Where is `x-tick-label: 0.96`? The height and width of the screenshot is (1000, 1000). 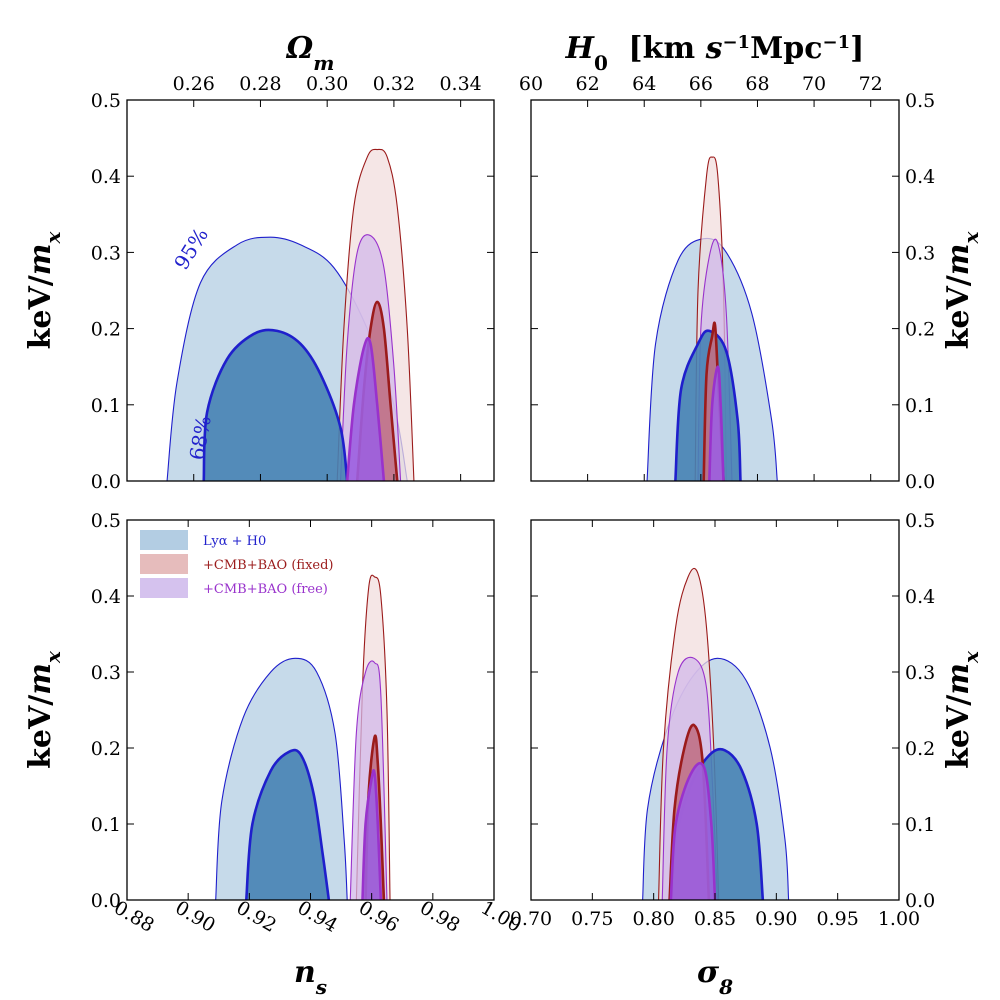 x-tick-label: 0.96 is located at coordinates (379, 917).